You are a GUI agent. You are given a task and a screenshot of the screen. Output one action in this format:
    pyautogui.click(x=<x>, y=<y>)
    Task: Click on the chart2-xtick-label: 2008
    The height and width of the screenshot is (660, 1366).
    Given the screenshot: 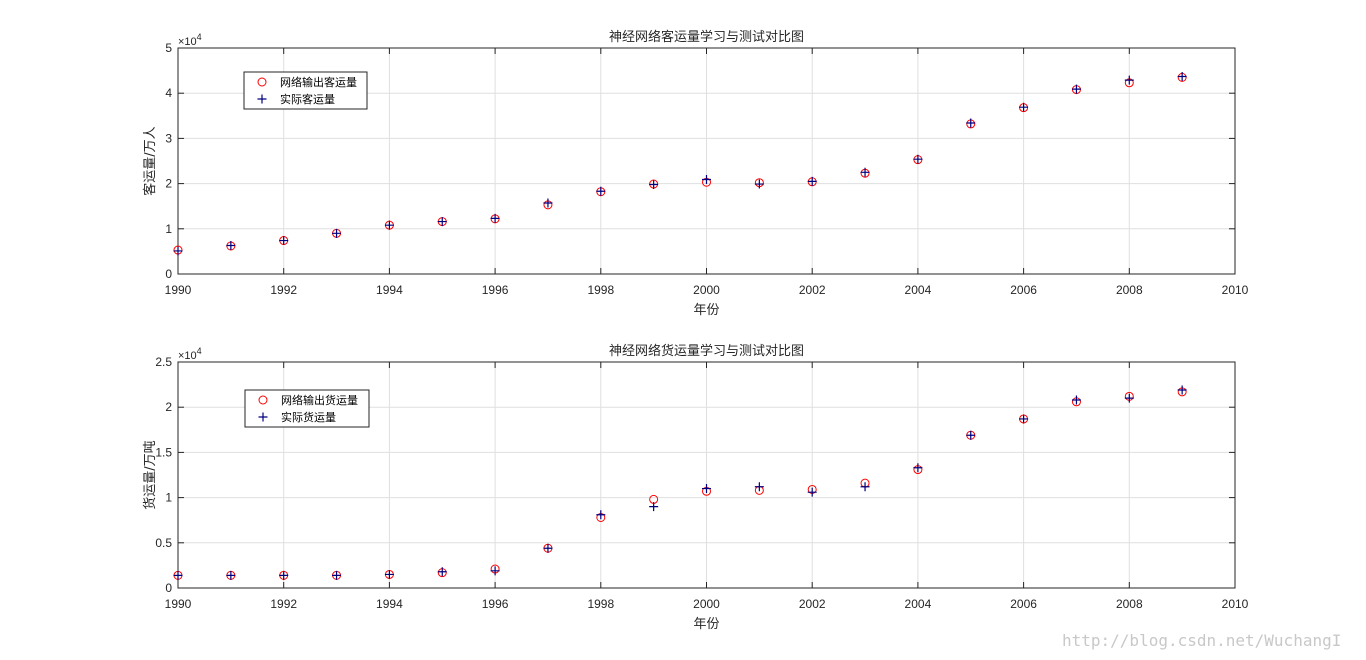 What is the action you would take?
    pyautogui.click(x=1129, y=604)
    